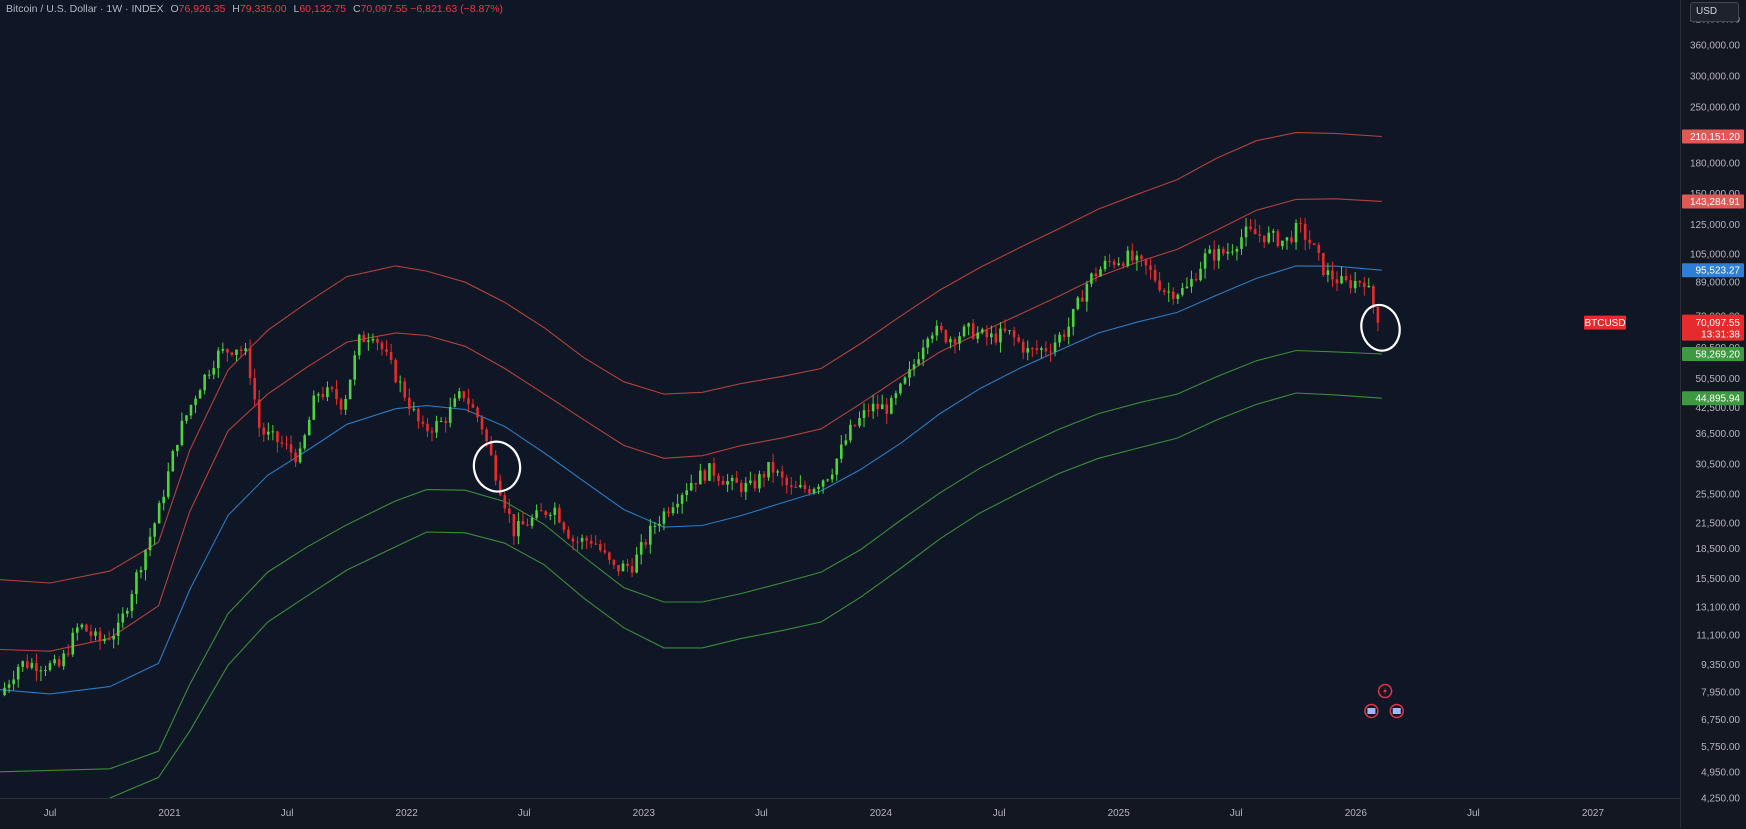  I want to click on price-tick-label: 25,500.00, so click(1718, 495).